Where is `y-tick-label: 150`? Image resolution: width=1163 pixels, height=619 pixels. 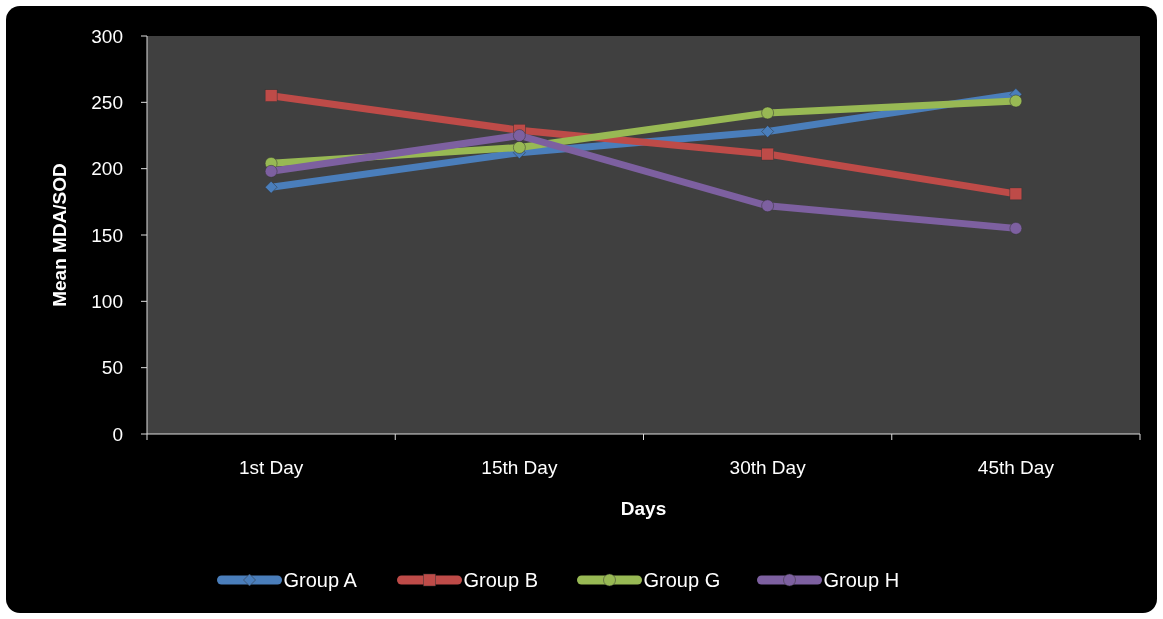
y-tick-label: 150 is located at coordinates (107, 235).